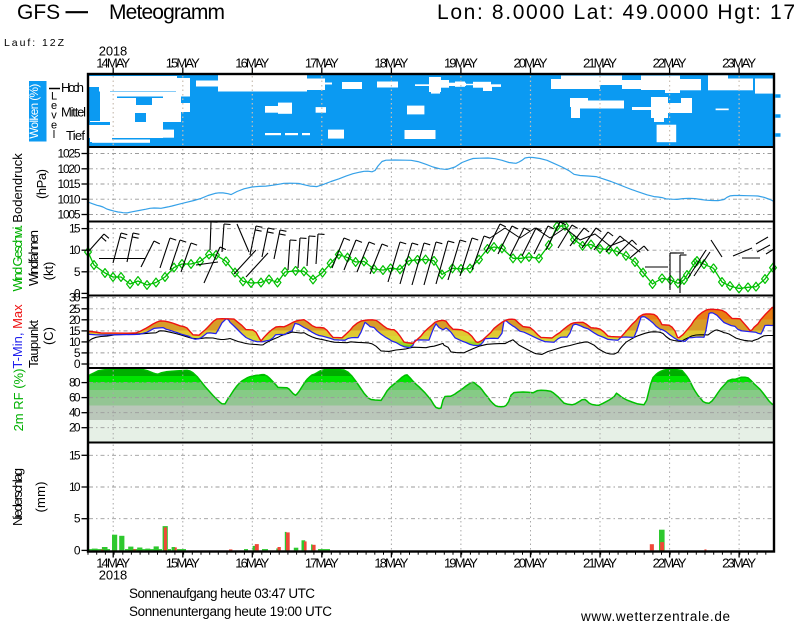  Describe the element at coordinates (69, 154) in the screenshot. I see `svg-text: 1025` at that location.